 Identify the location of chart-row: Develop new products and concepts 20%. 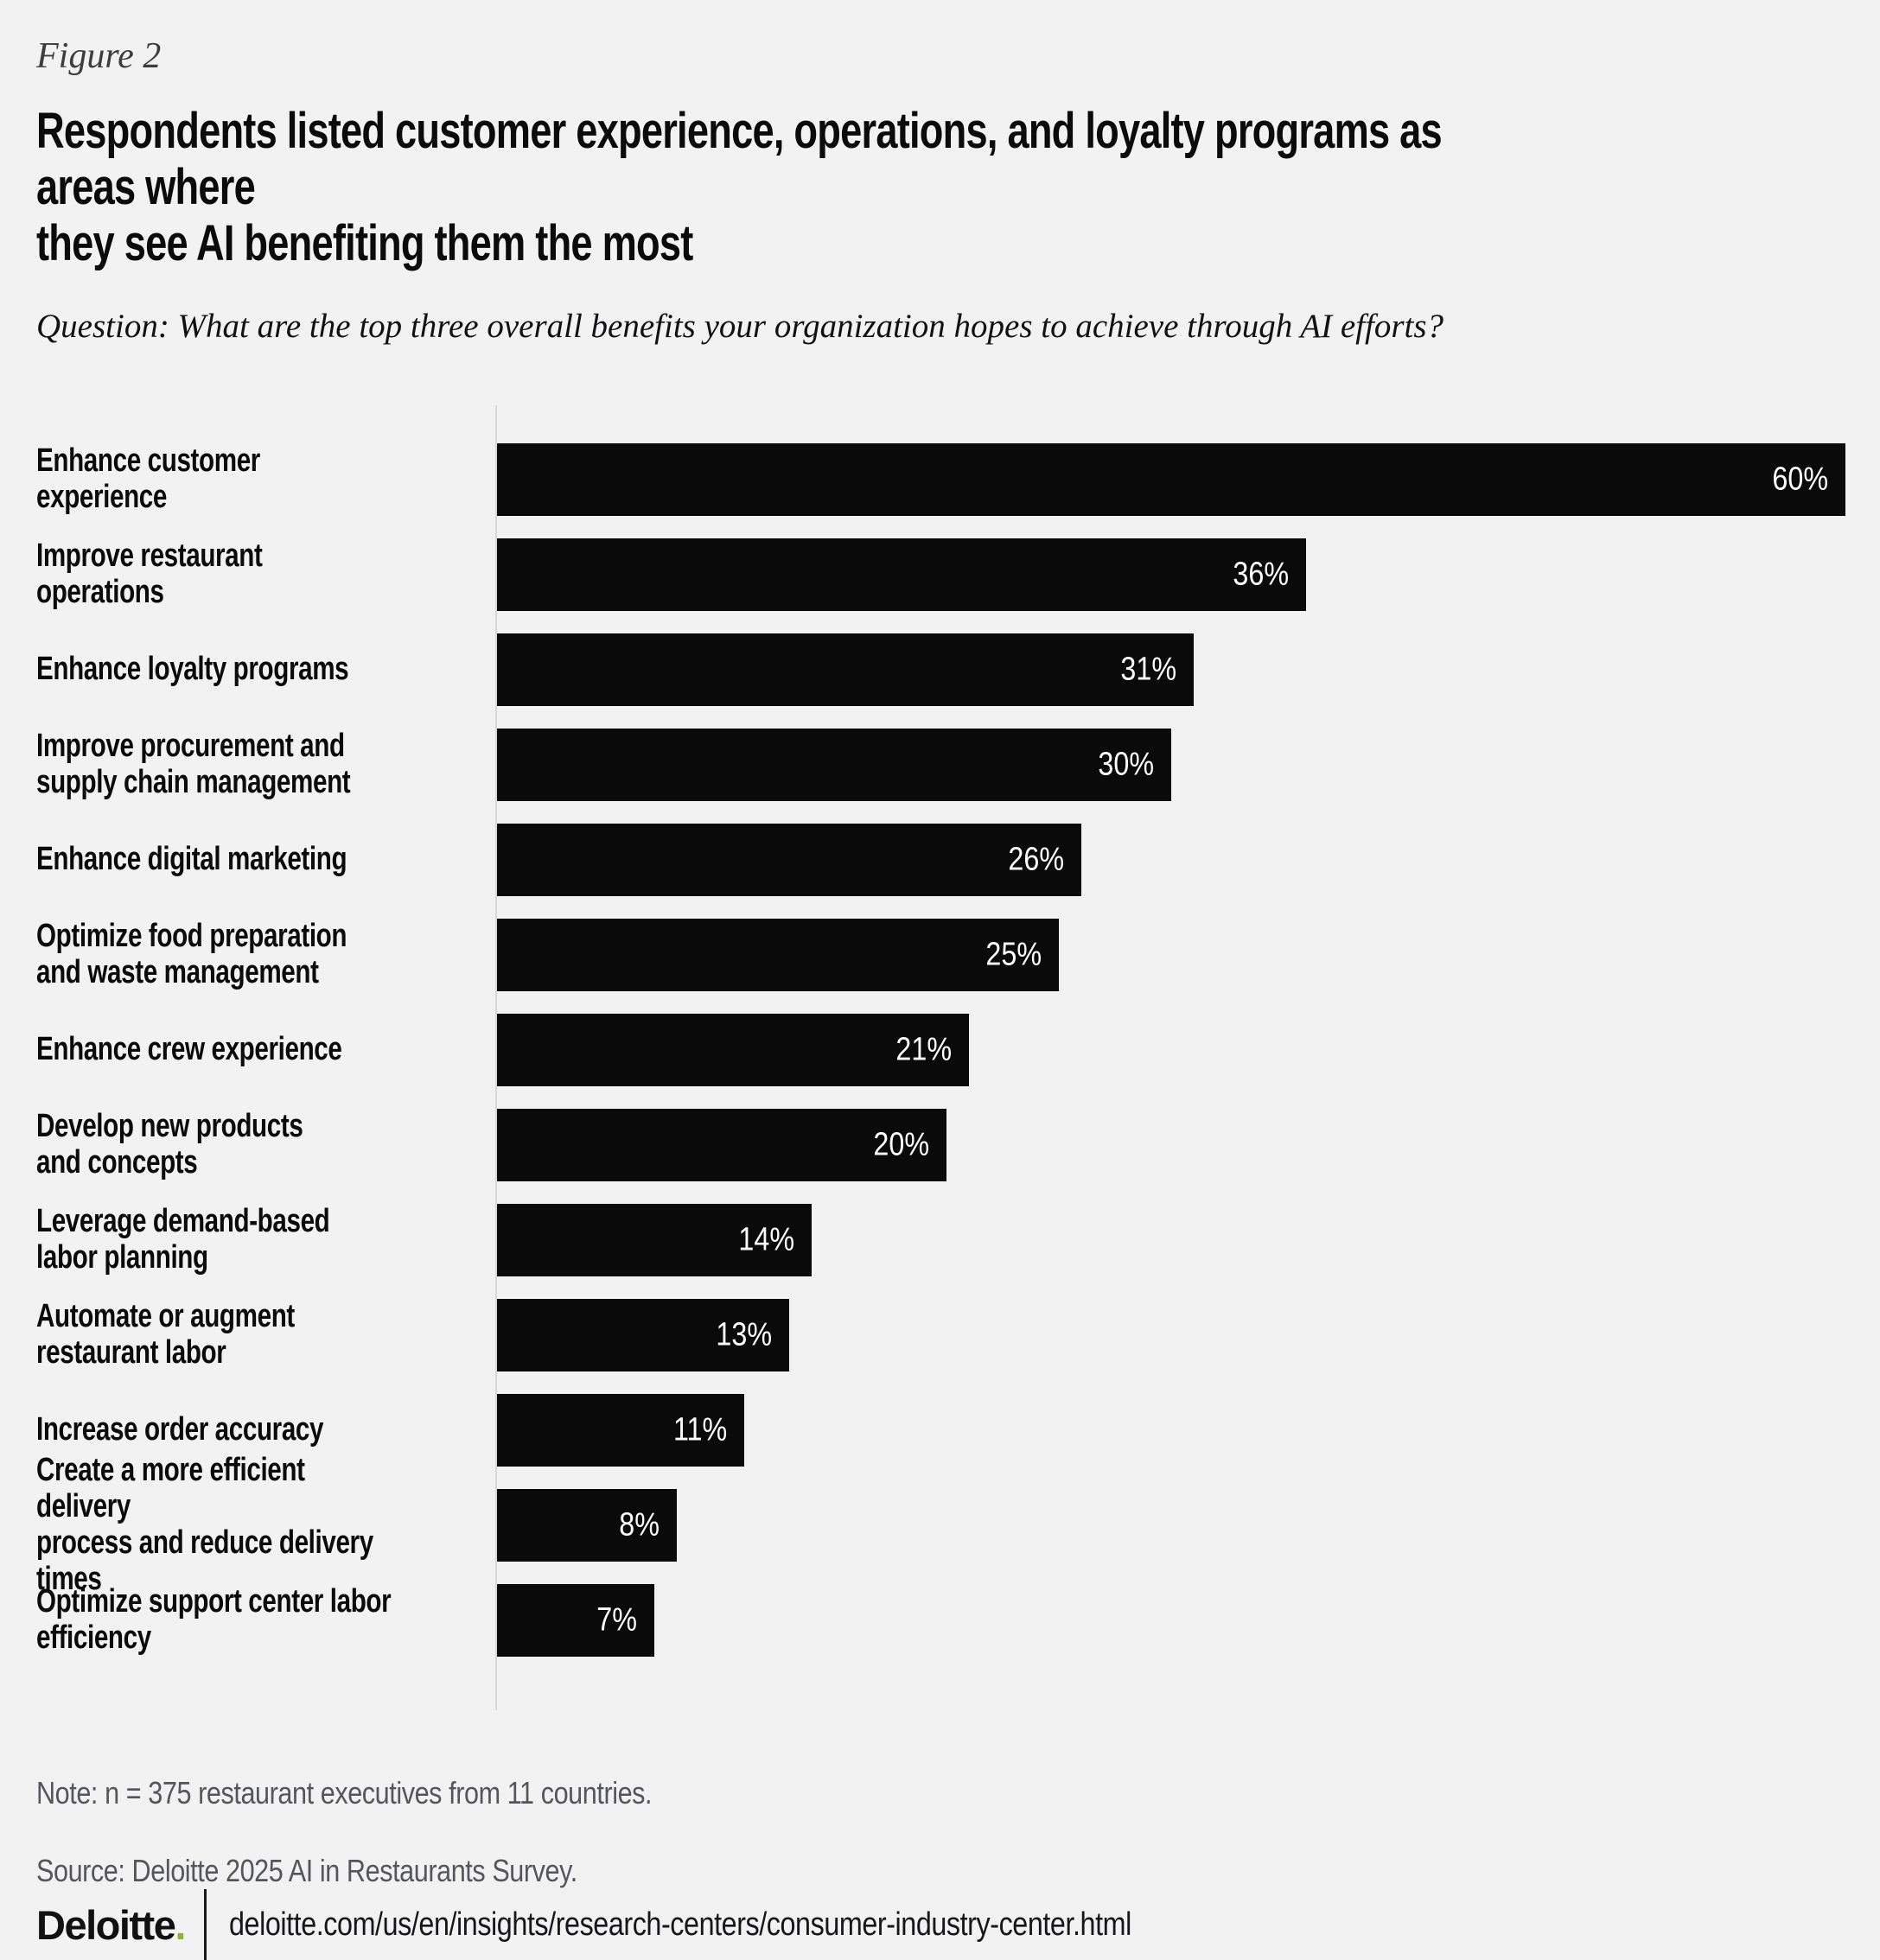
(940, 1145).